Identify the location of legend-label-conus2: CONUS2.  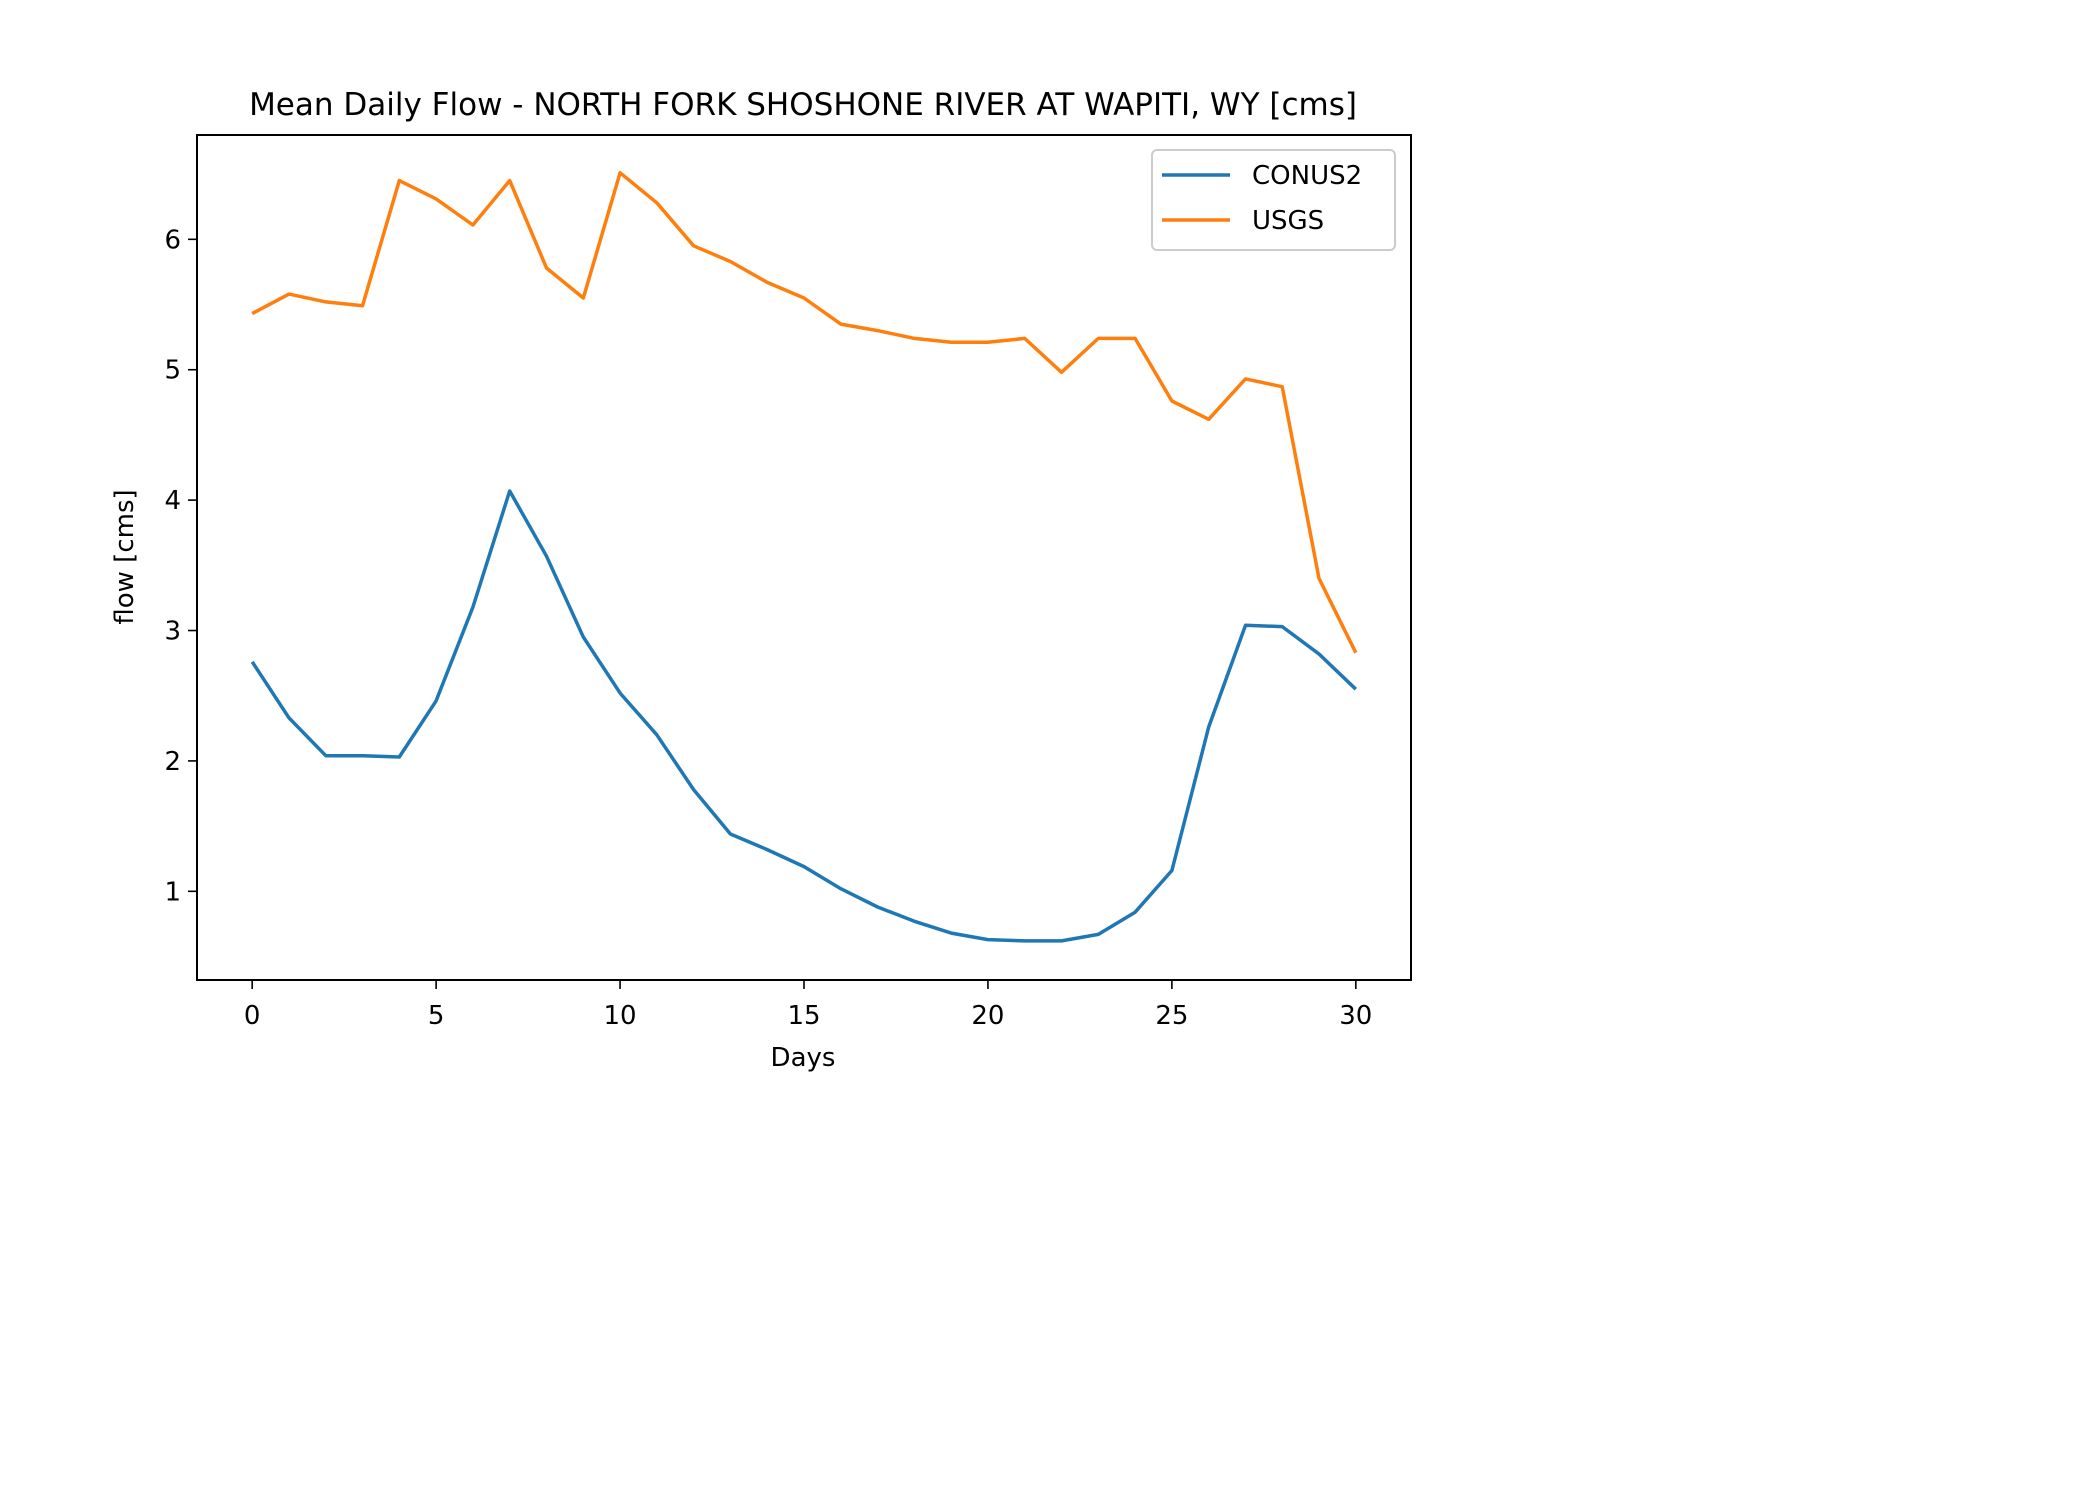
(1307, 176).